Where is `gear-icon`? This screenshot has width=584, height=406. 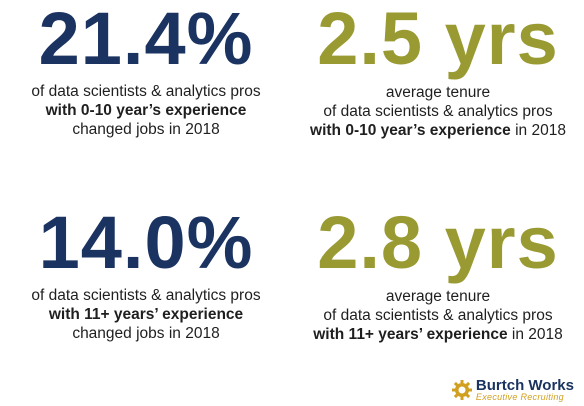 gear-icon is located at coordinates (462, 390).